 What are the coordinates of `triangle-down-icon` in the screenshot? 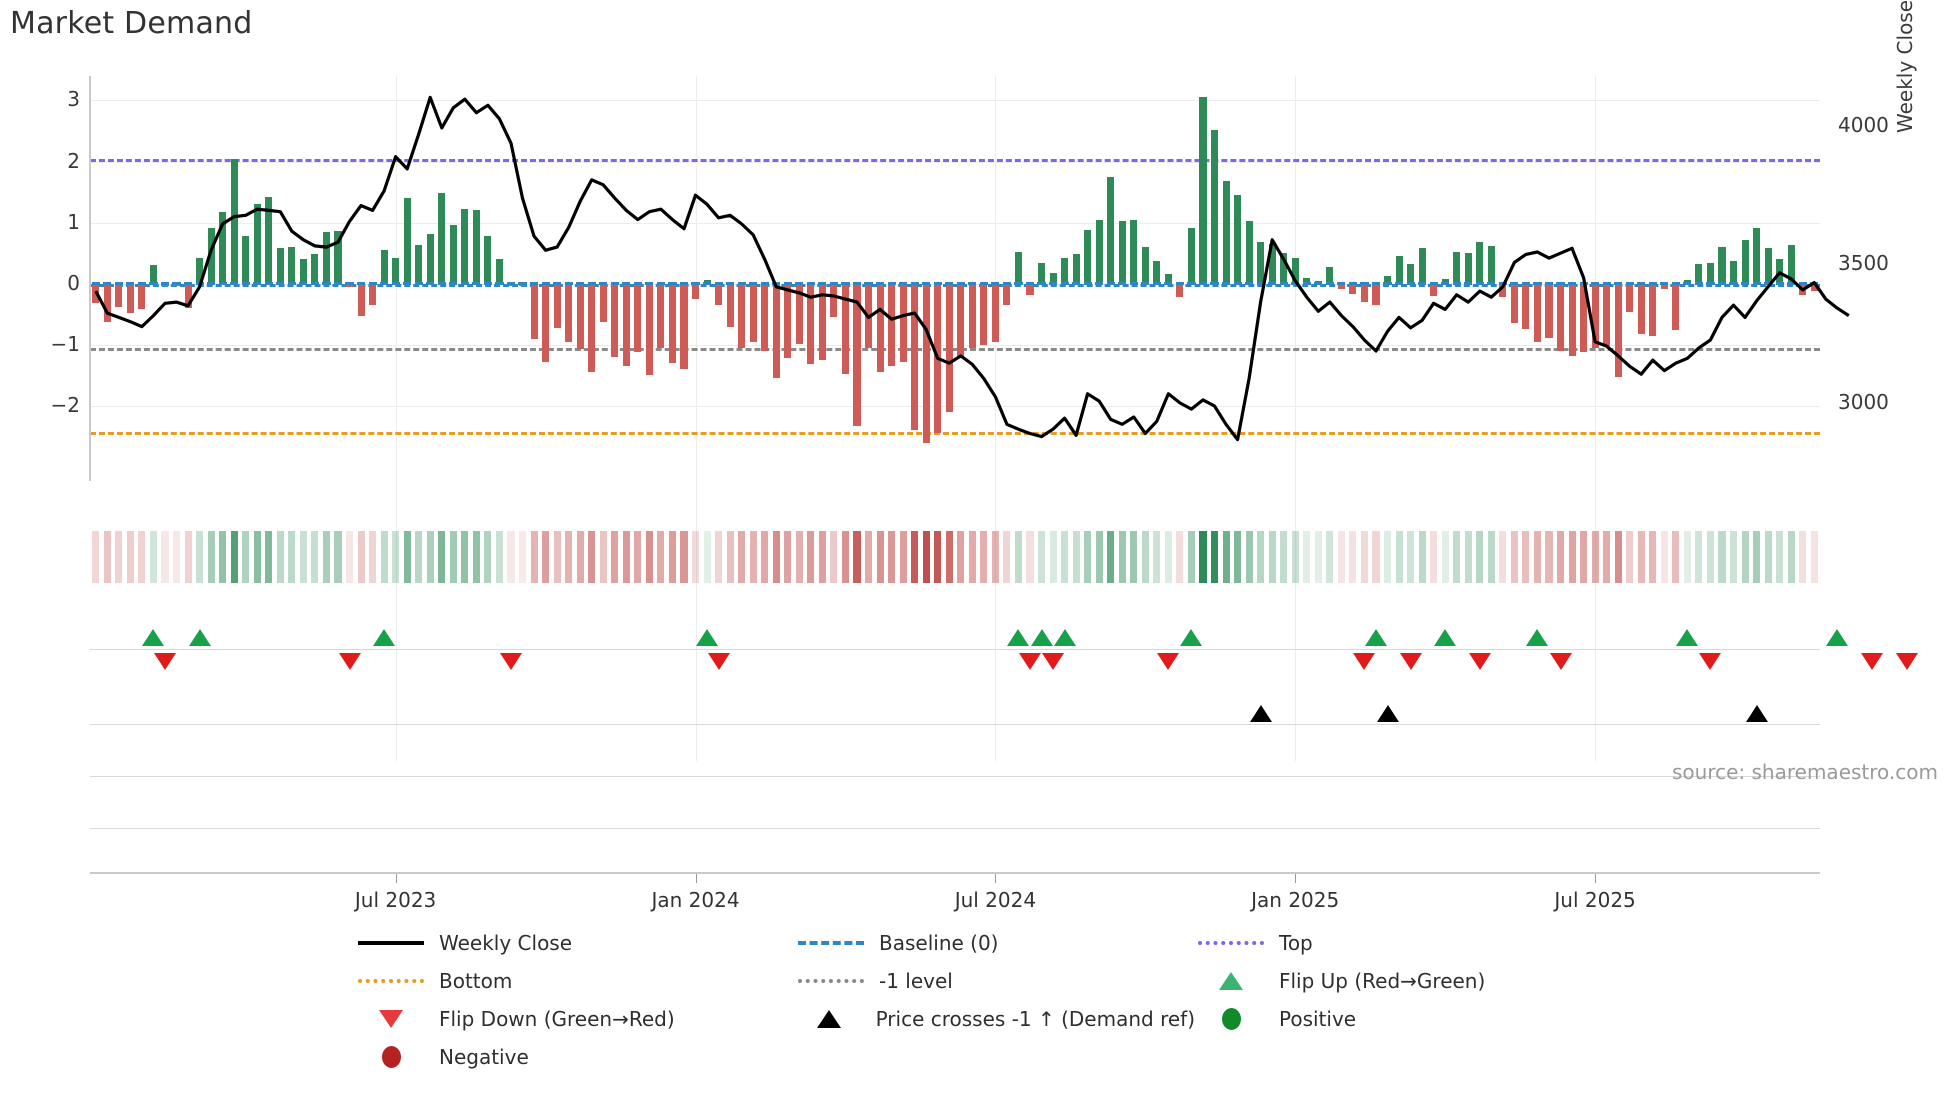 It's located at (391, 1019).